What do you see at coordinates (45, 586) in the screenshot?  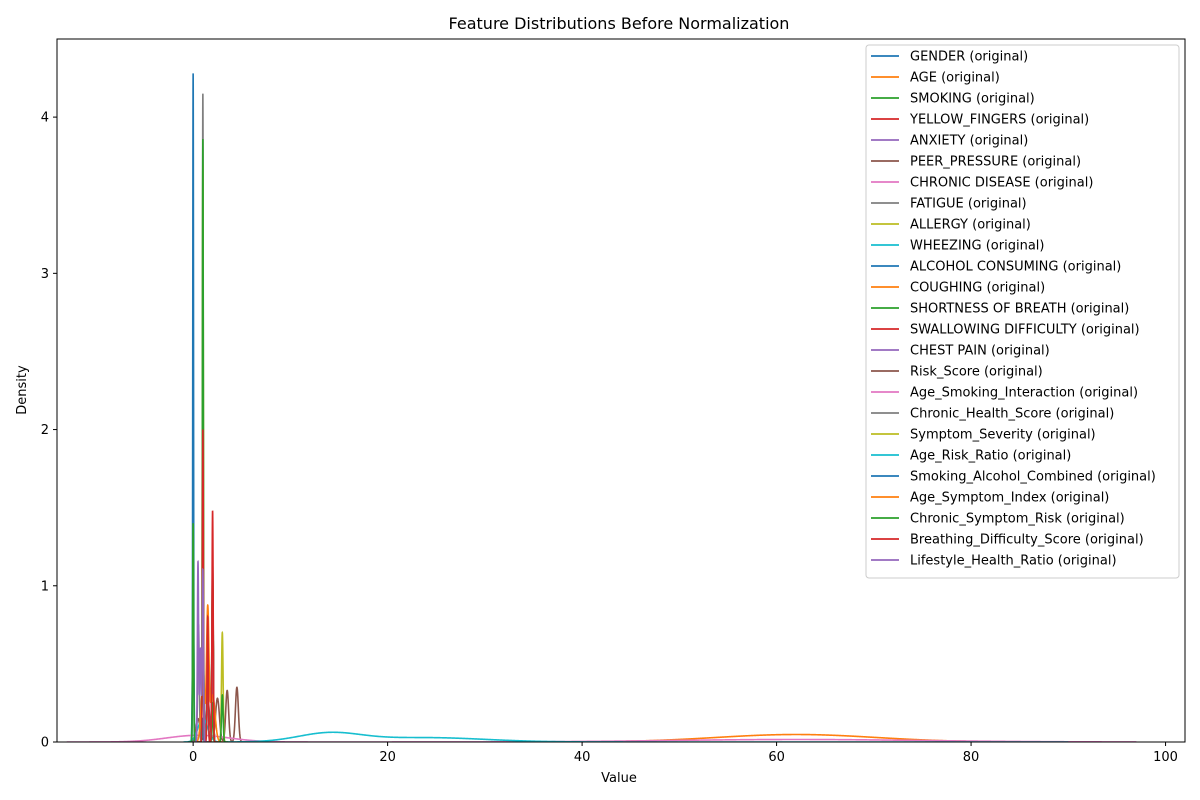 I see `y-tick-label: 1` at bounding box center [45, 586].